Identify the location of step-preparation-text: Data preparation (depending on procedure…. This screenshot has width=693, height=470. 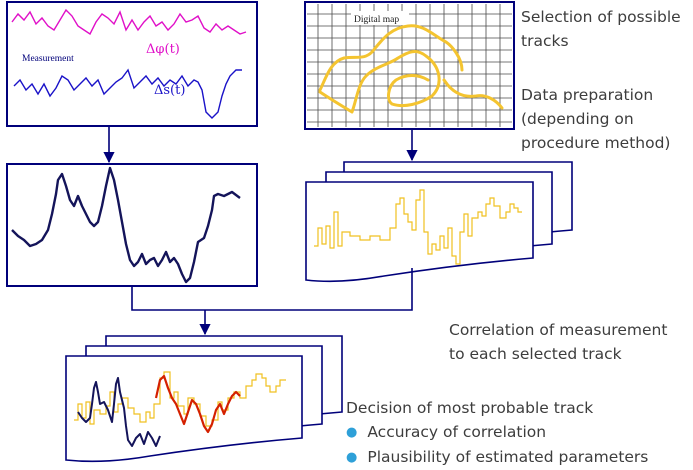
(595, 119).